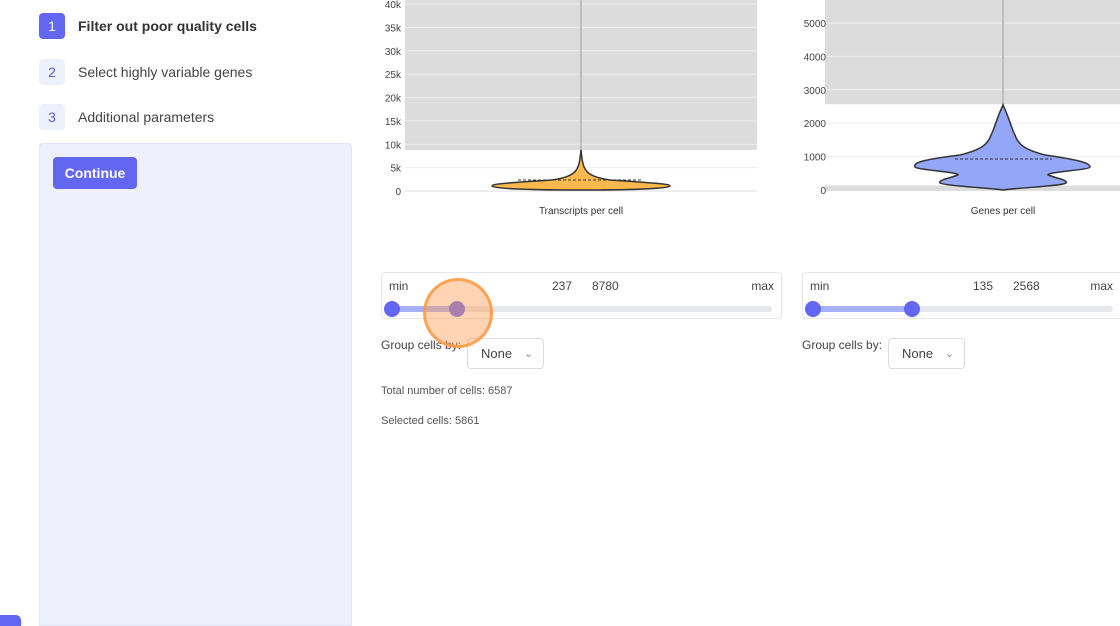 The width and height of the screenshot is (1120, 626). I want to click on step-3: 3 Additional parameters, so click(126, 117).